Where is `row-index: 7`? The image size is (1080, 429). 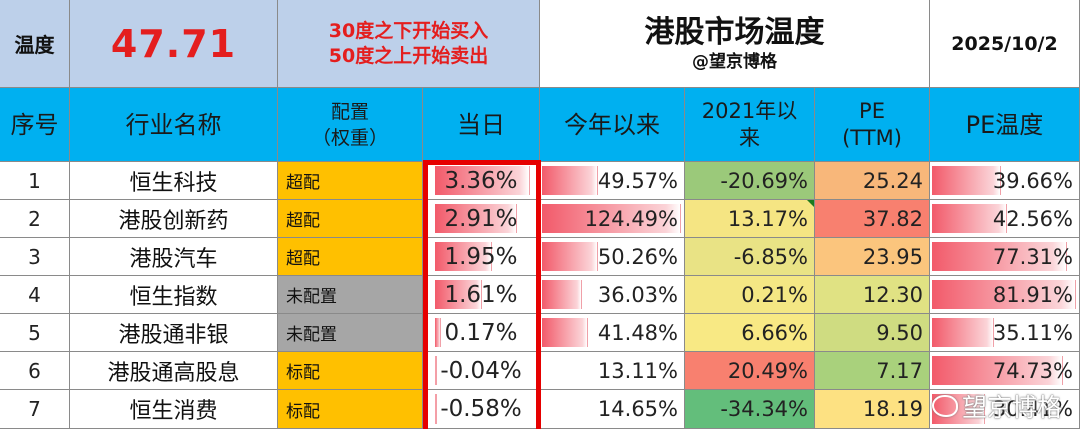 row-index: 7 is located at coordinates (35, 409).